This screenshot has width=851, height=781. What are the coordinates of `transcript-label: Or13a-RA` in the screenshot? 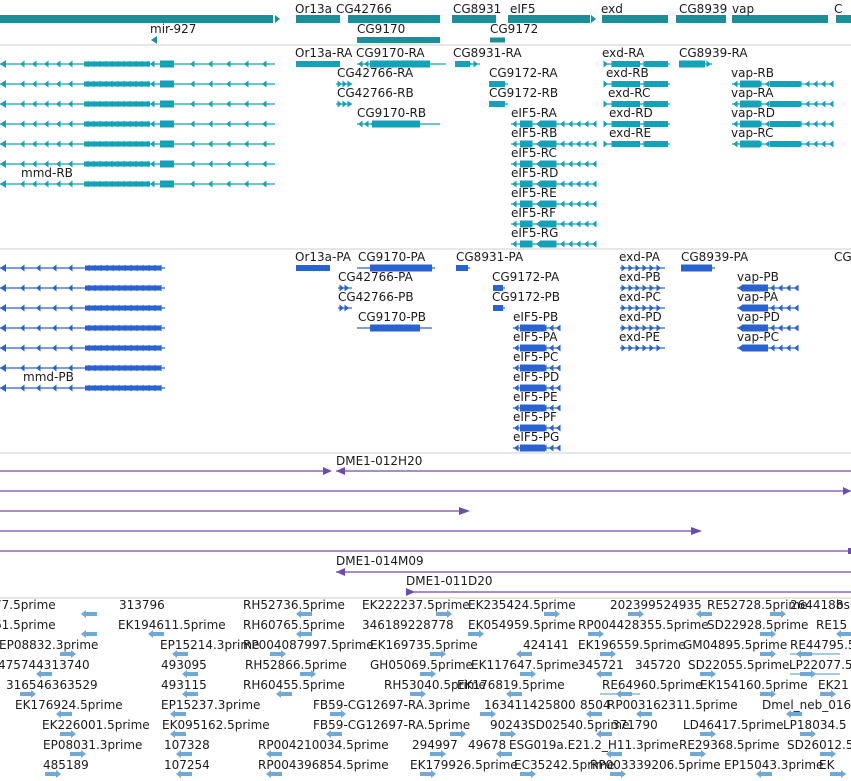 It's located at (324, 53).